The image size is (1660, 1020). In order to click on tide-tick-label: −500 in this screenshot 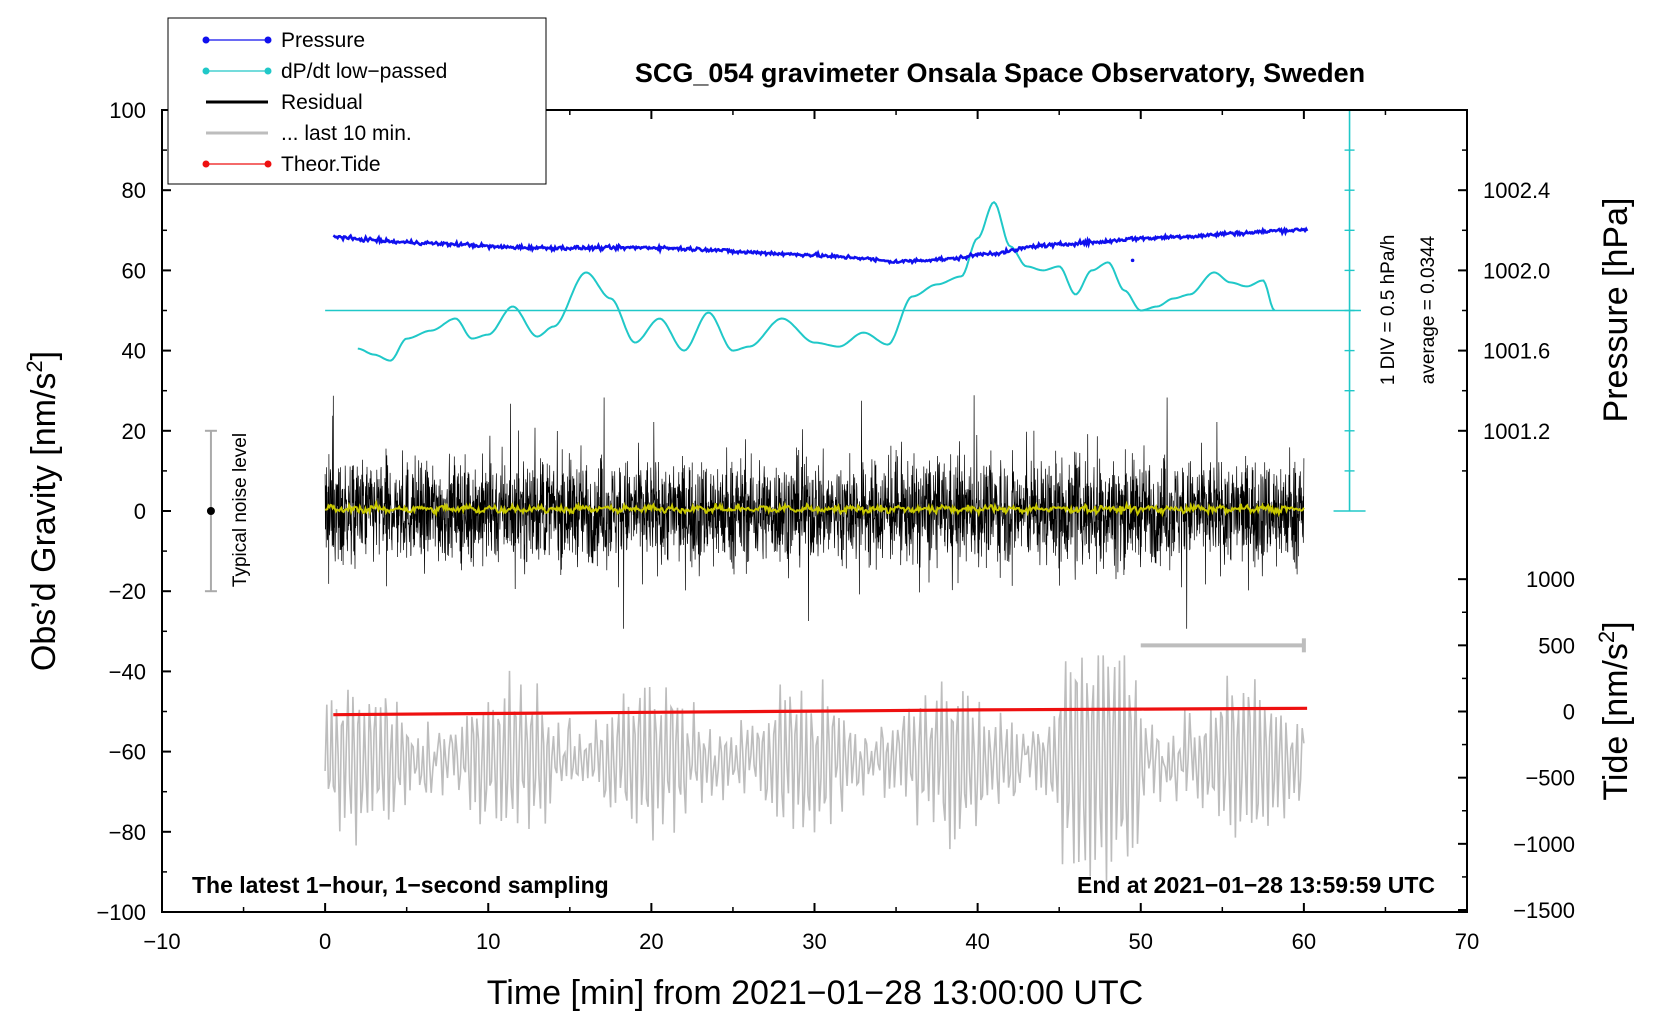, I will do `click(1550, 778)`.